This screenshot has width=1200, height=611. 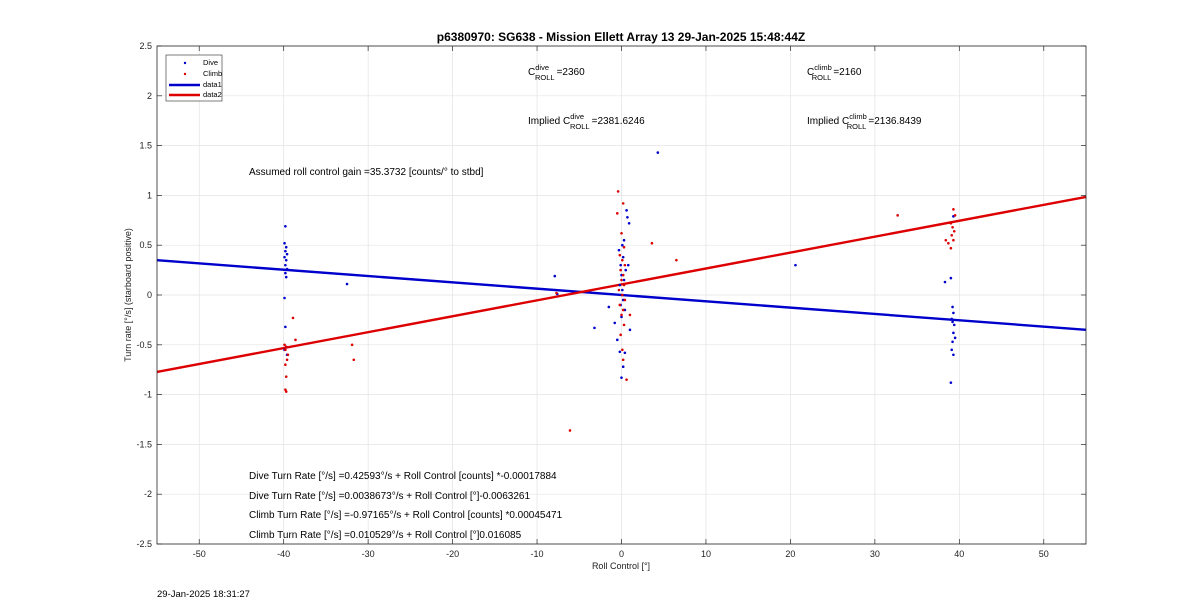 I want to click on c-roll-dive-annotation: Cdive ROLL =2360, so click(x=556, y=72).